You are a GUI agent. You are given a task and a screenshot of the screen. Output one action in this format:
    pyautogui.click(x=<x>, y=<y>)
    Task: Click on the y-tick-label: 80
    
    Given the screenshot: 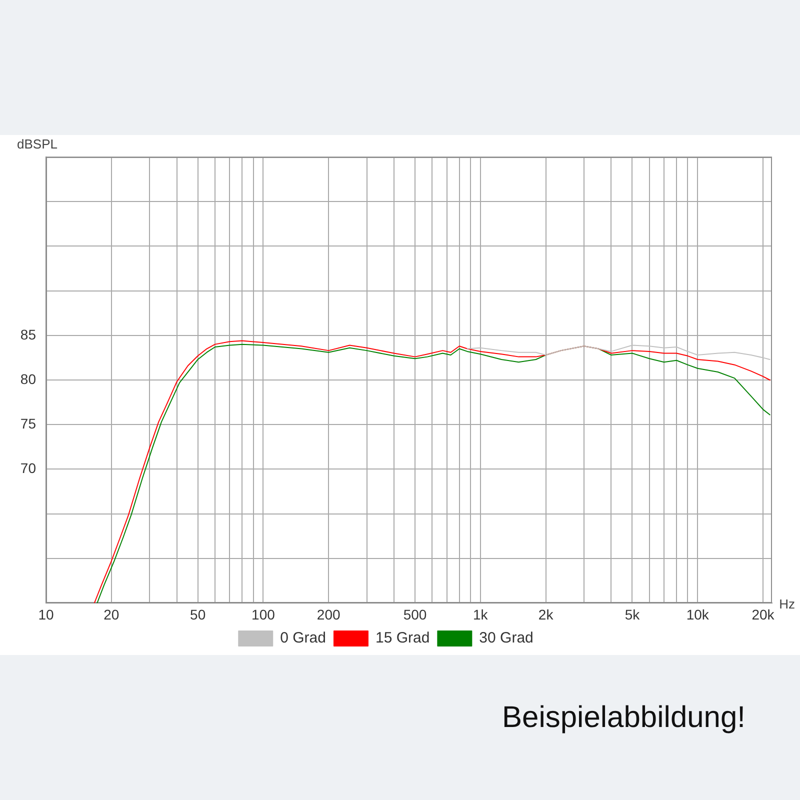 What is the action you would take?
    pyautogui.click(x=28, y=378)
    